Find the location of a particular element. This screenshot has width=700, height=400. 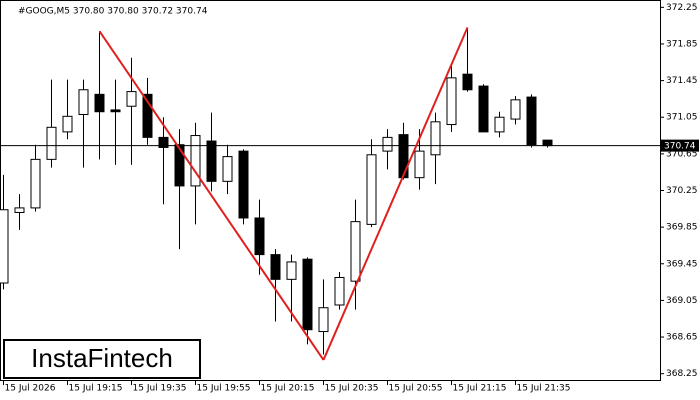

x-tick-label: 15 Jul 20:15 is located at coordinates (288, 389).